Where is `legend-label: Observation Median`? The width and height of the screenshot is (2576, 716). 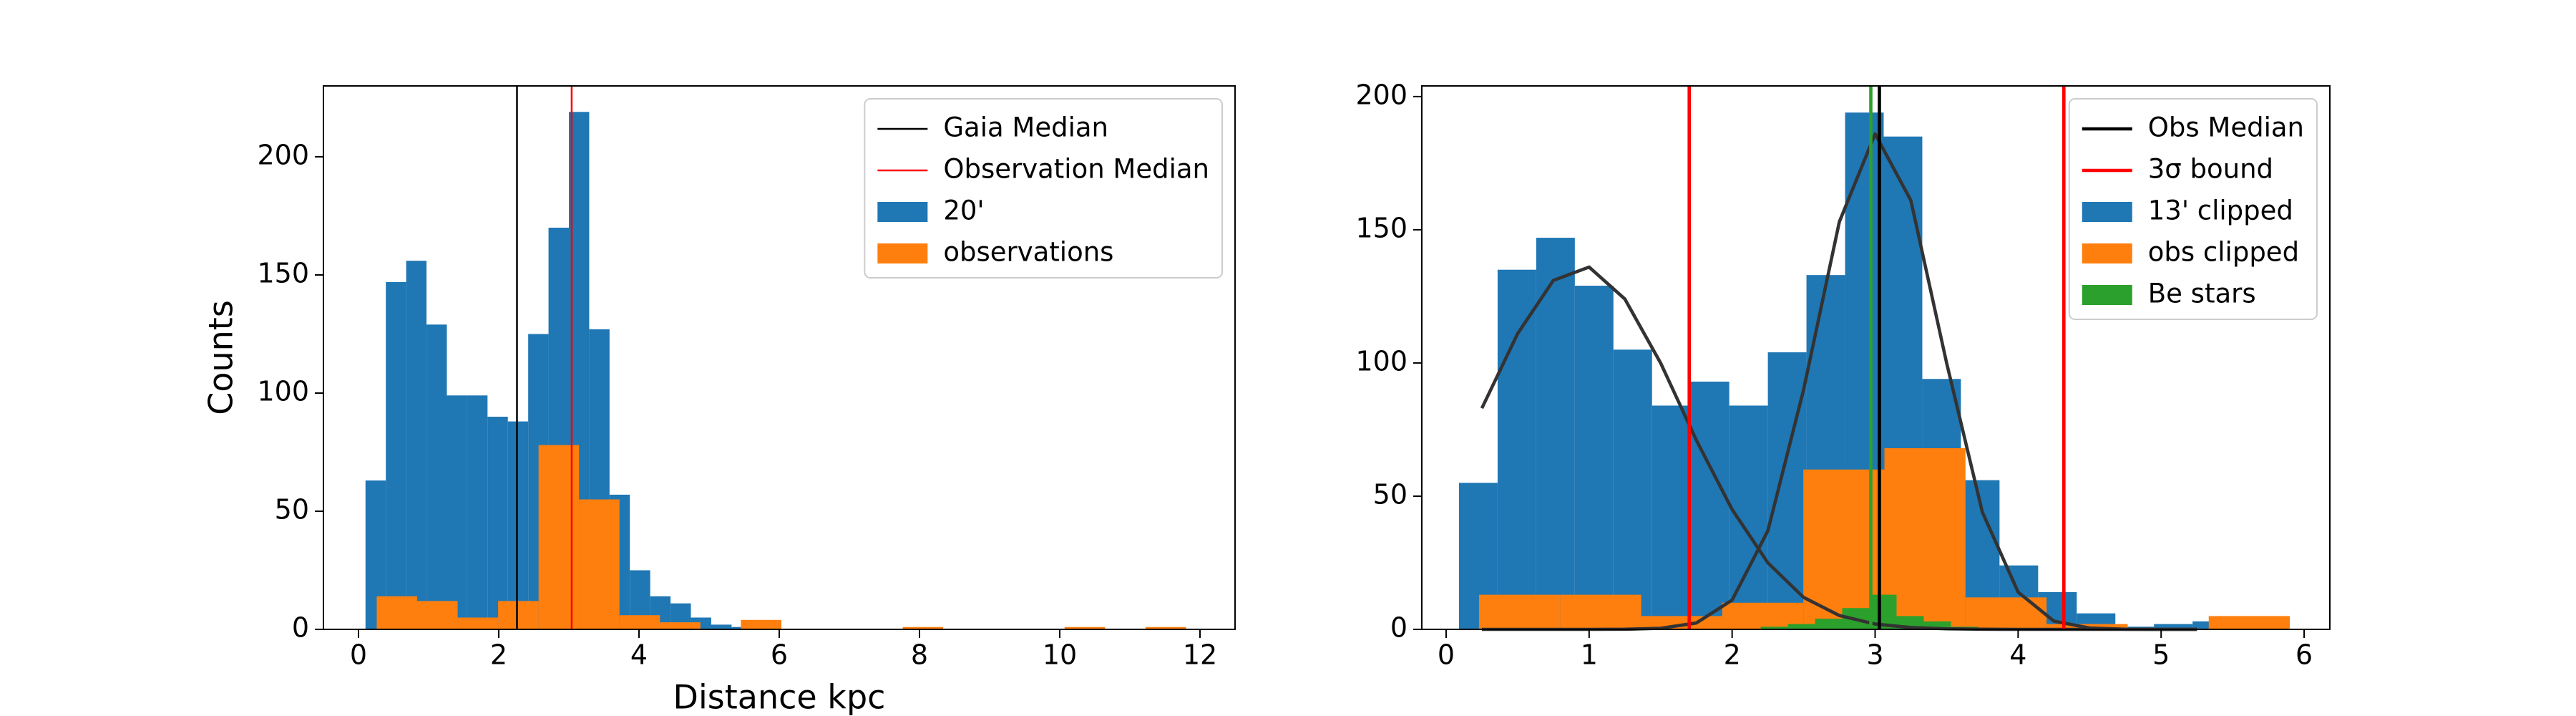
legend-label: Observation Median is located at coordinates (1076, 169).